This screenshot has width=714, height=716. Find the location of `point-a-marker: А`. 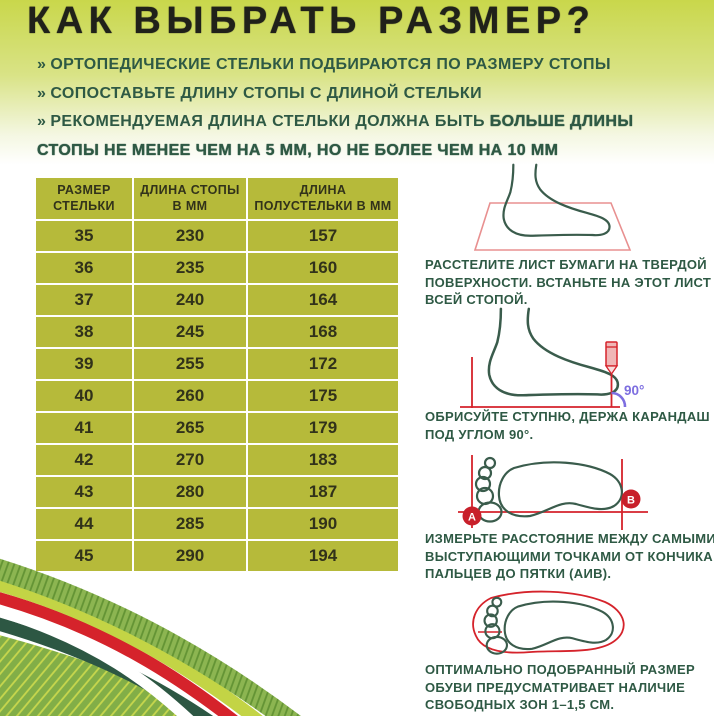

point-a-marker: А is located at coordinates (472, 516).